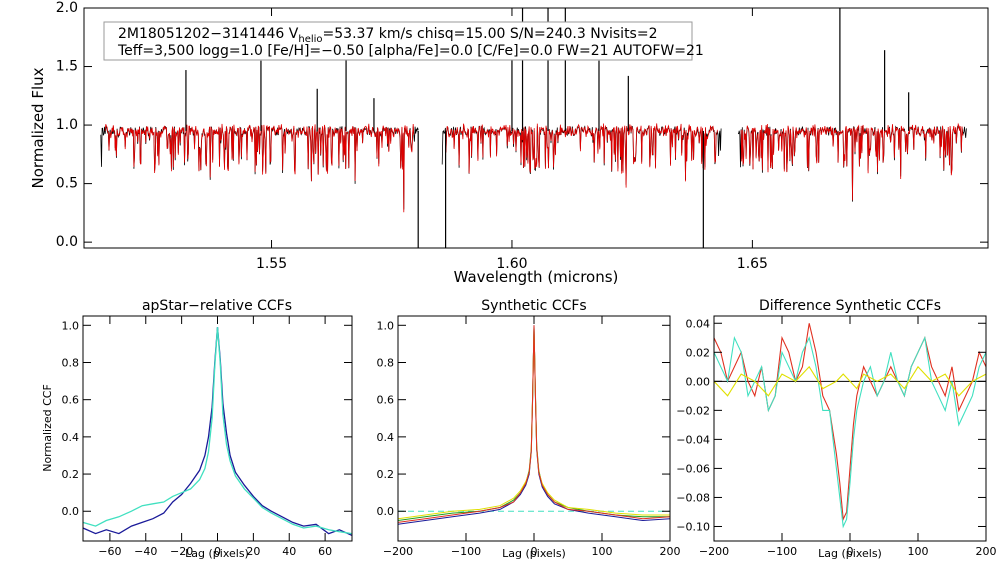 The height and width of the screenshot is (580, 1008). What do you see at coordinates (271, 264) in the screenshot?
I see `x-tick-label: 1.55` at bounding box center [271, 264].